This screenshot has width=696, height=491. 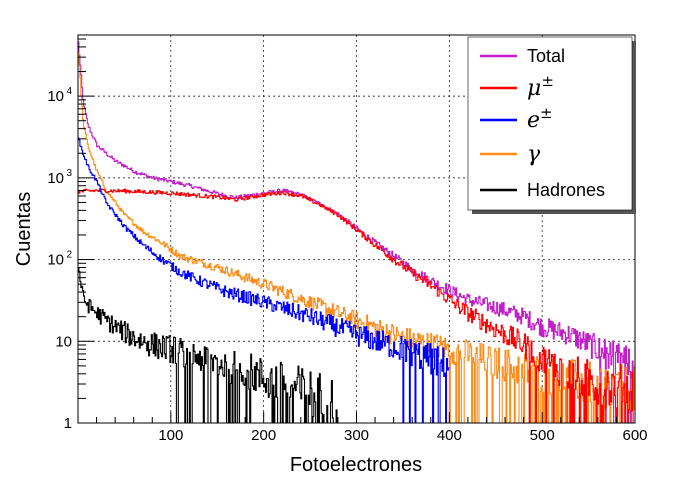 What do you see at coordinates (546, 56) in the screenshot?
I see `legend-label: Total` at bounding box center [546, 56].